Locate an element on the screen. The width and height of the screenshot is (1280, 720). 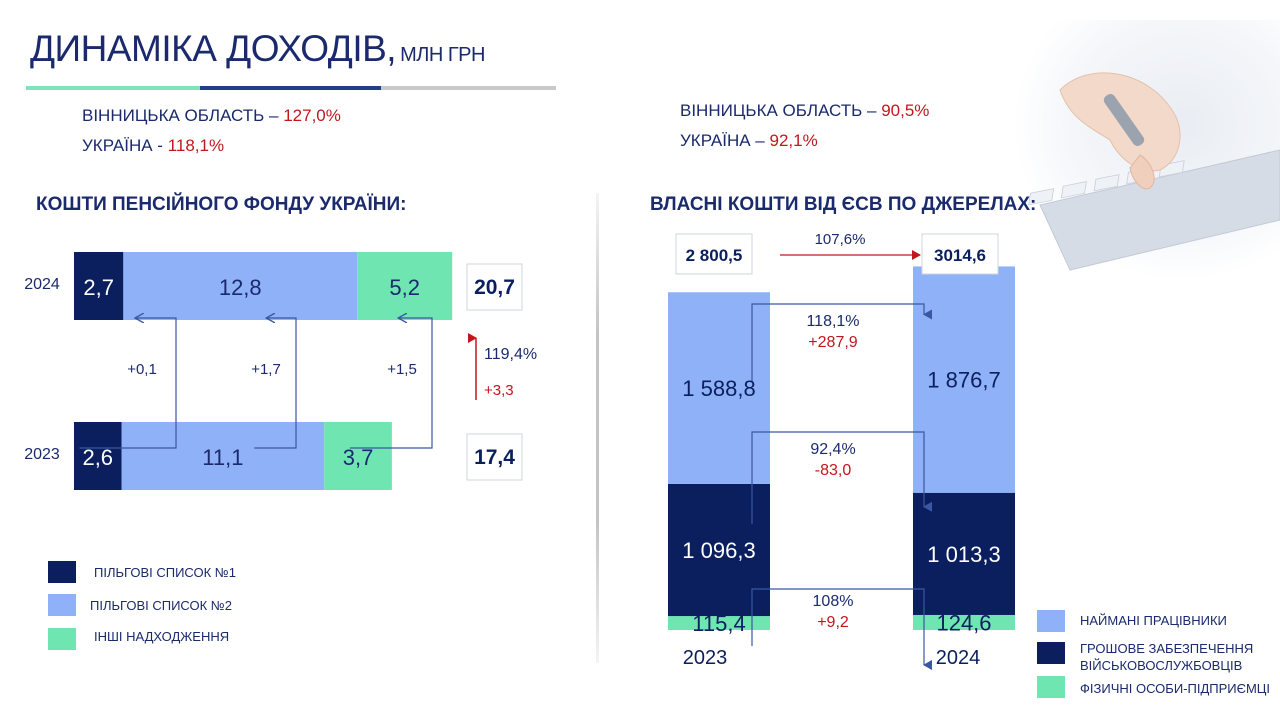
right-stat-region: ВІННИЦЬКА ОБЛАСТЬ – 90,5% is located at coordinates (804, 111).